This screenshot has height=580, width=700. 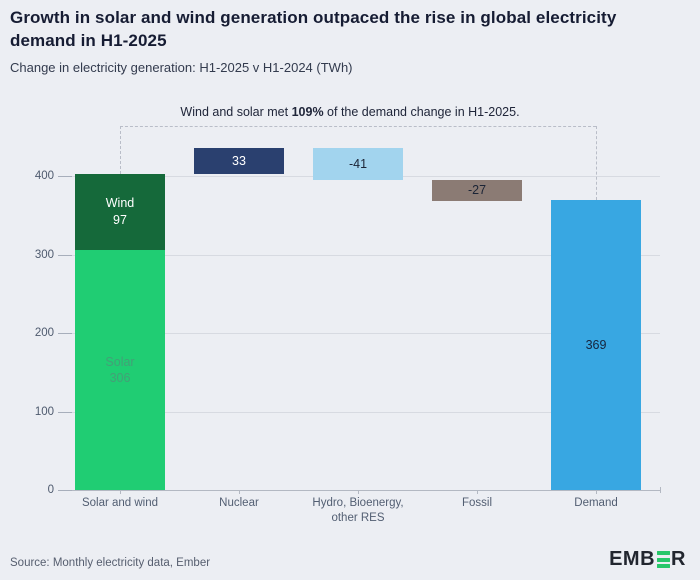 What do you see at coordinates (44, 176) in the screenshot?
I see `y-axis-label-400: 400` at bounding box center [44, 176].